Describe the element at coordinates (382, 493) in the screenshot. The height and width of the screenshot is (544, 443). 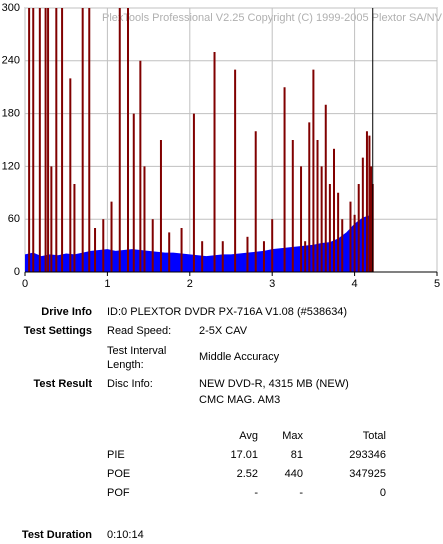
I see `table-cell: 0` at that location.